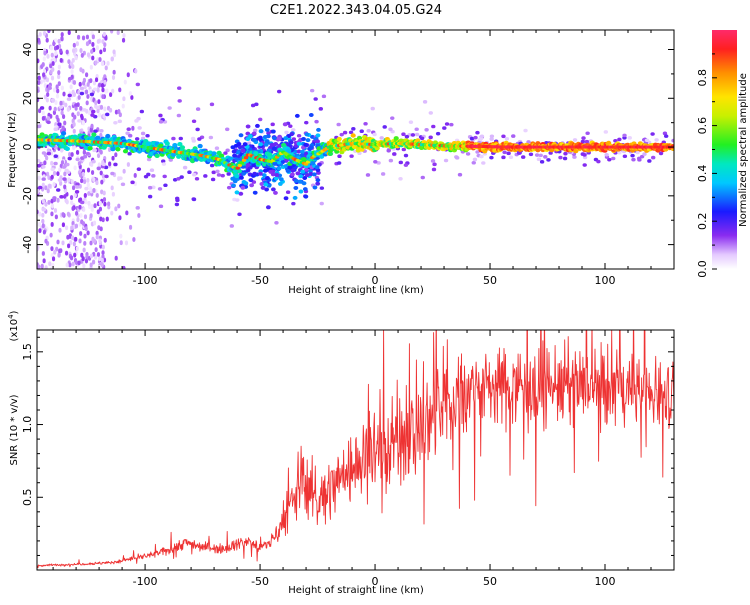  What do you see at coordinates (375, 280) in the screenshot?
I see `heatmap-x-tick-label: 0` at bounding box center [375, 280].